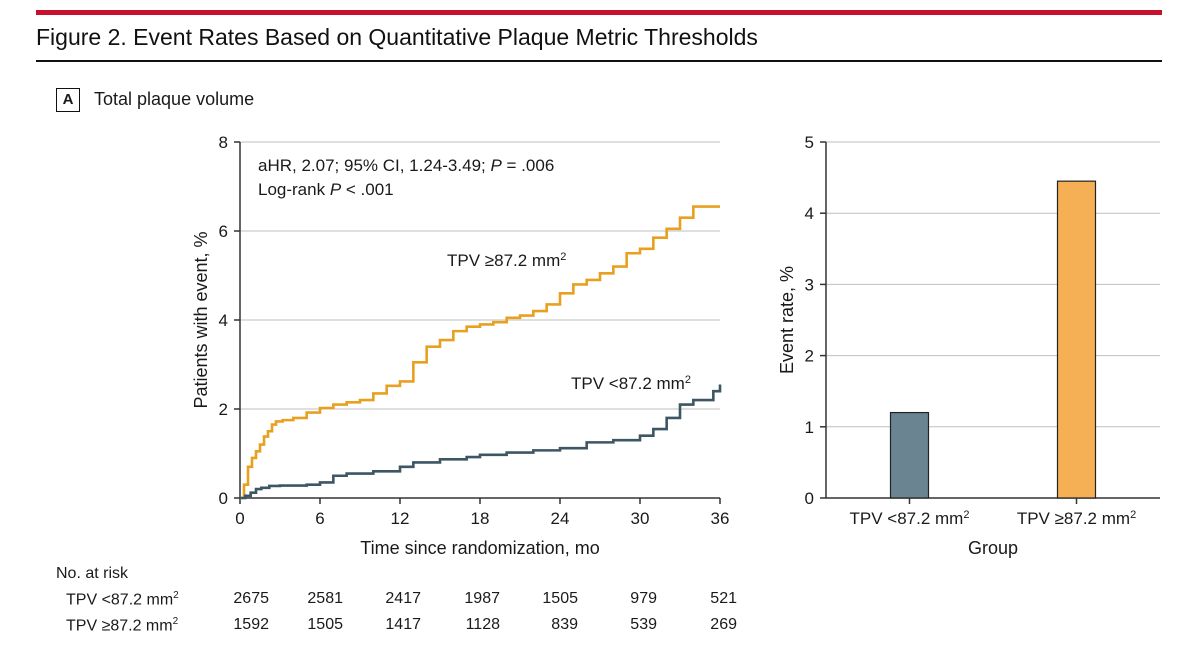 The image size is (1199, 662). Describe the element at coordinates (223, 320) in the screenshot. I see `km-y-tick-label: 4` at that location.